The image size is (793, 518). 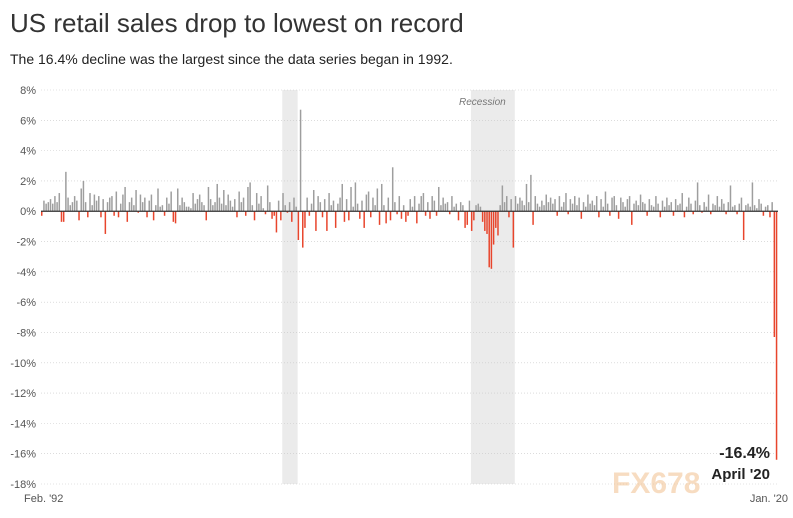 What do you see at coordinates (482, 102) in the screenshot?
I see `recession-label: Recession` at bounding box center [482, 102].